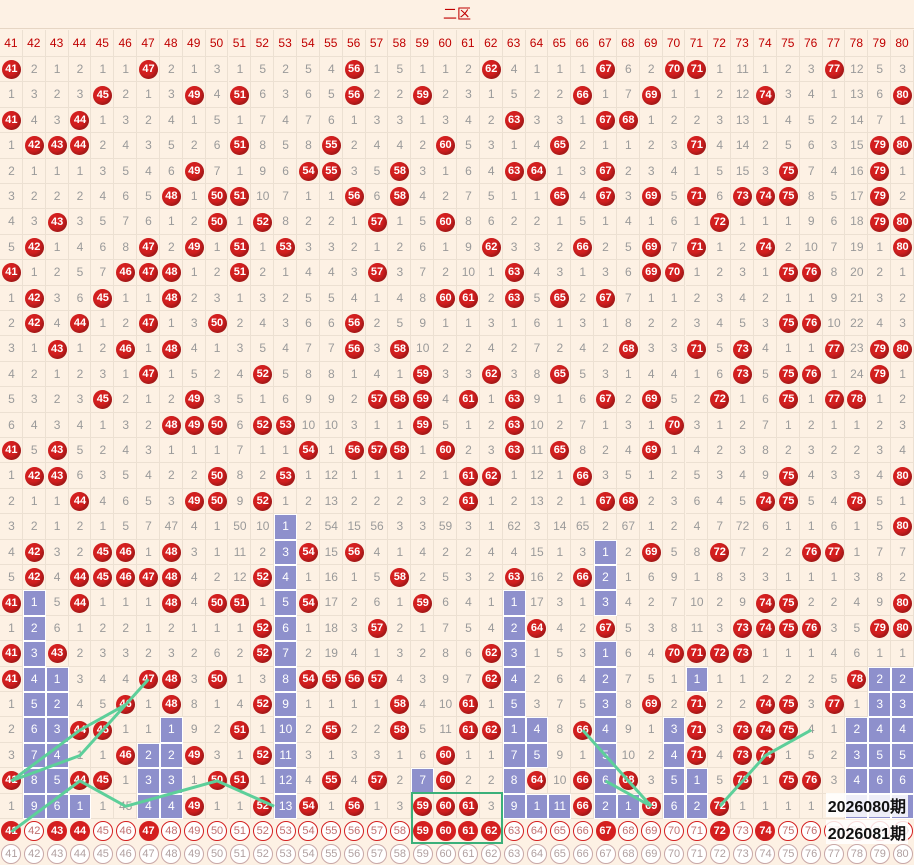 The height and width of the screenshot is (865, 914). What do you see at coordinates (80, 43) in the screenshot?
I see `column-header-44: 44` at bounding box center [80, 43].